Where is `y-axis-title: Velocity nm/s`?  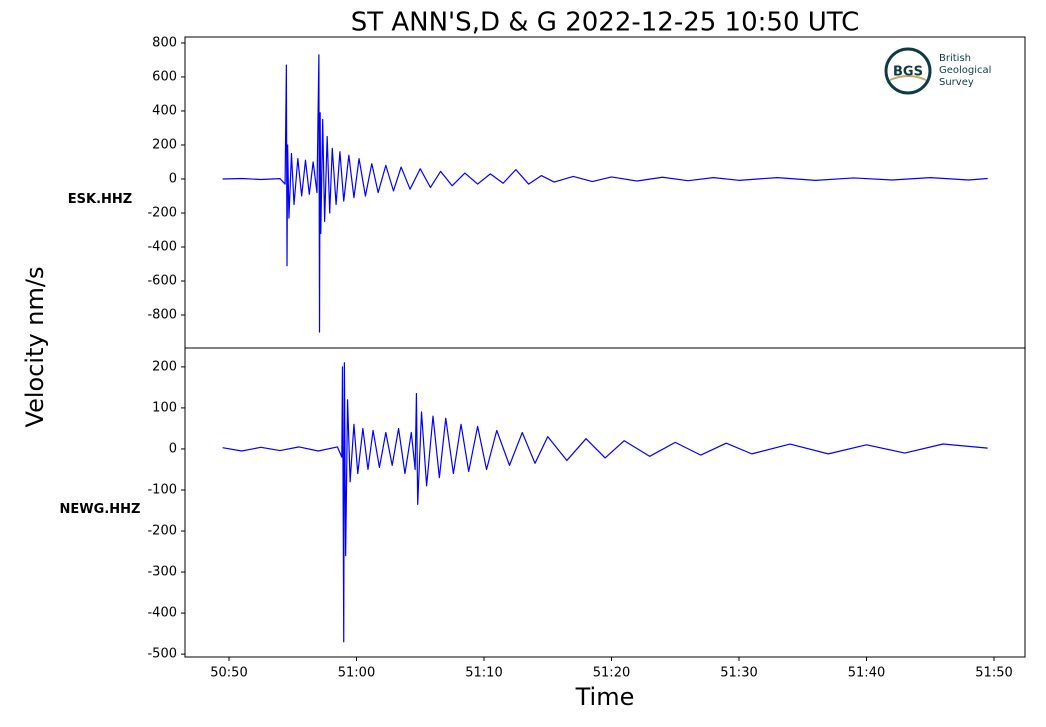
y-axis-title: Velocity nm/s is located at coordinates (35, 347).